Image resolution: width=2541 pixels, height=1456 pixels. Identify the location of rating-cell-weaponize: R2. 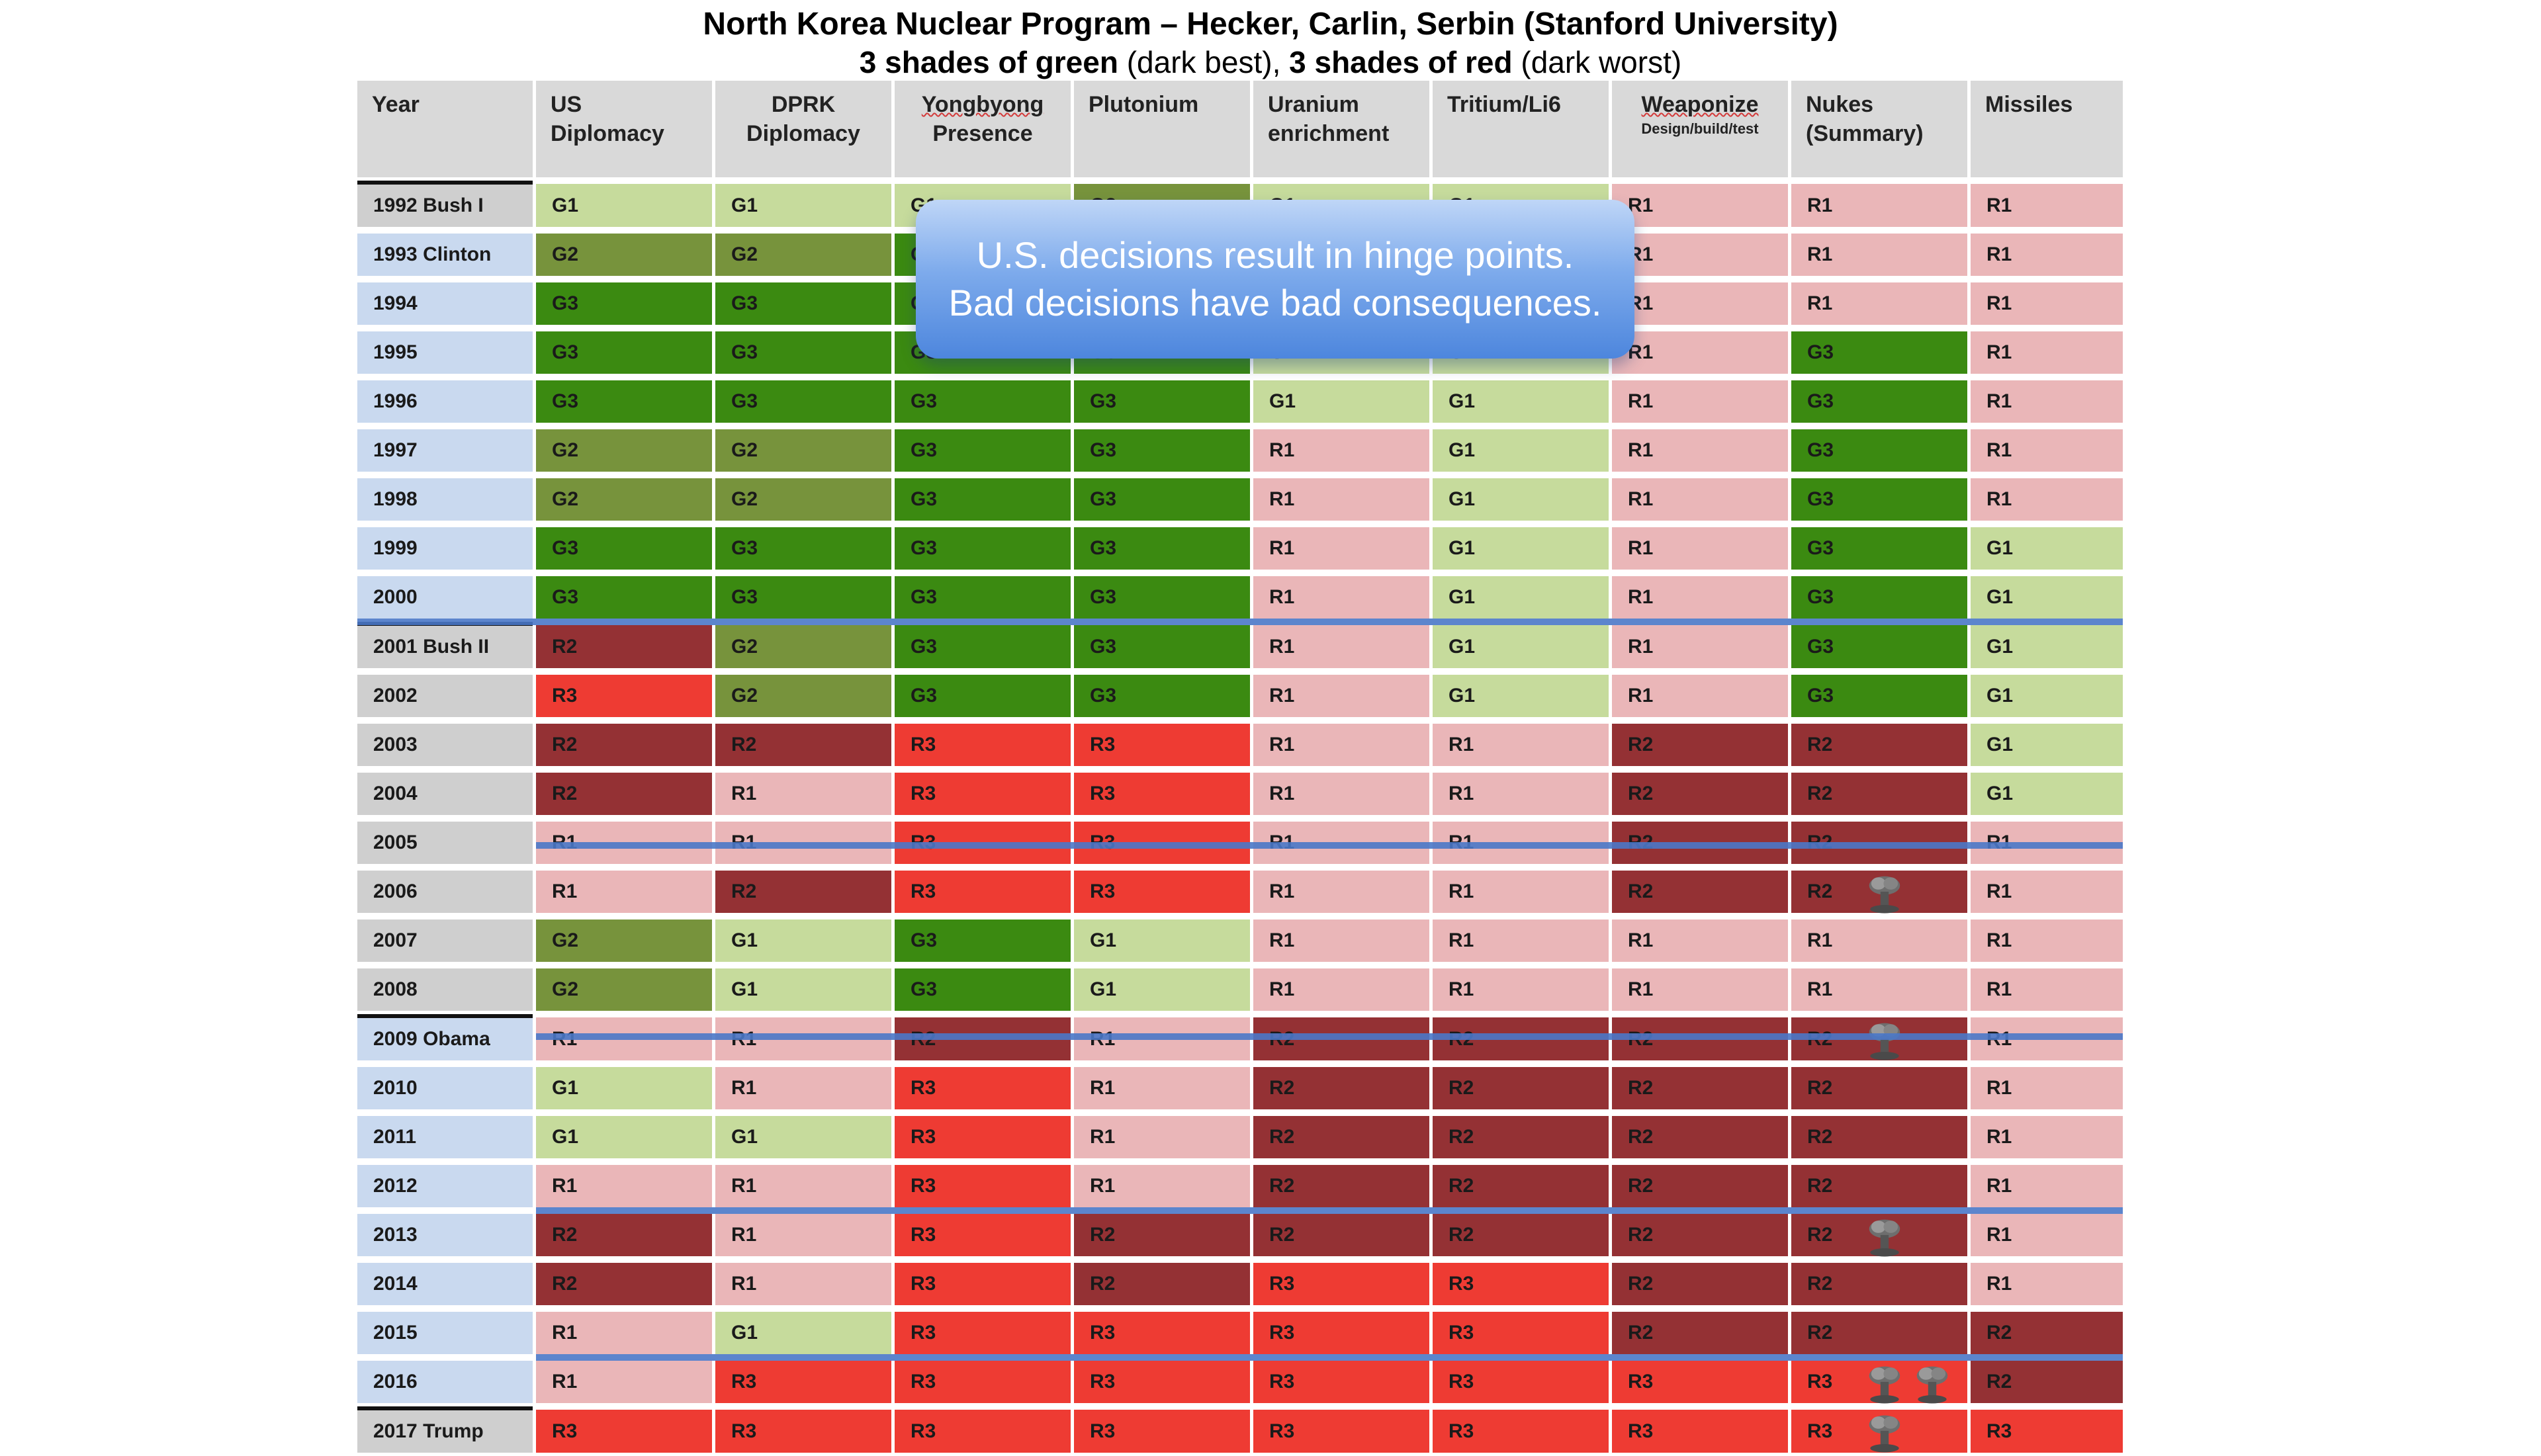
(1700, 1088).